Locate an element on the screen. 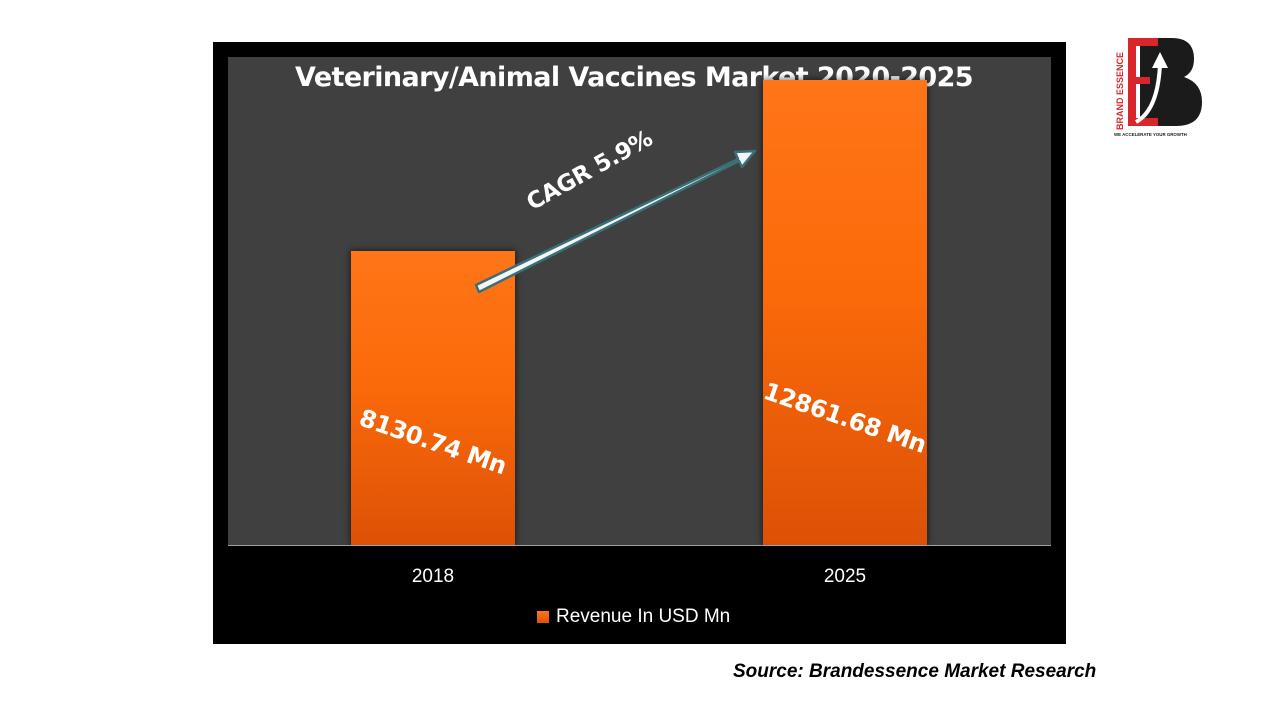 Image resolution: width=1279 pixels, height=720 pixels. logo-e-top is located at coordinates (1143, 42).